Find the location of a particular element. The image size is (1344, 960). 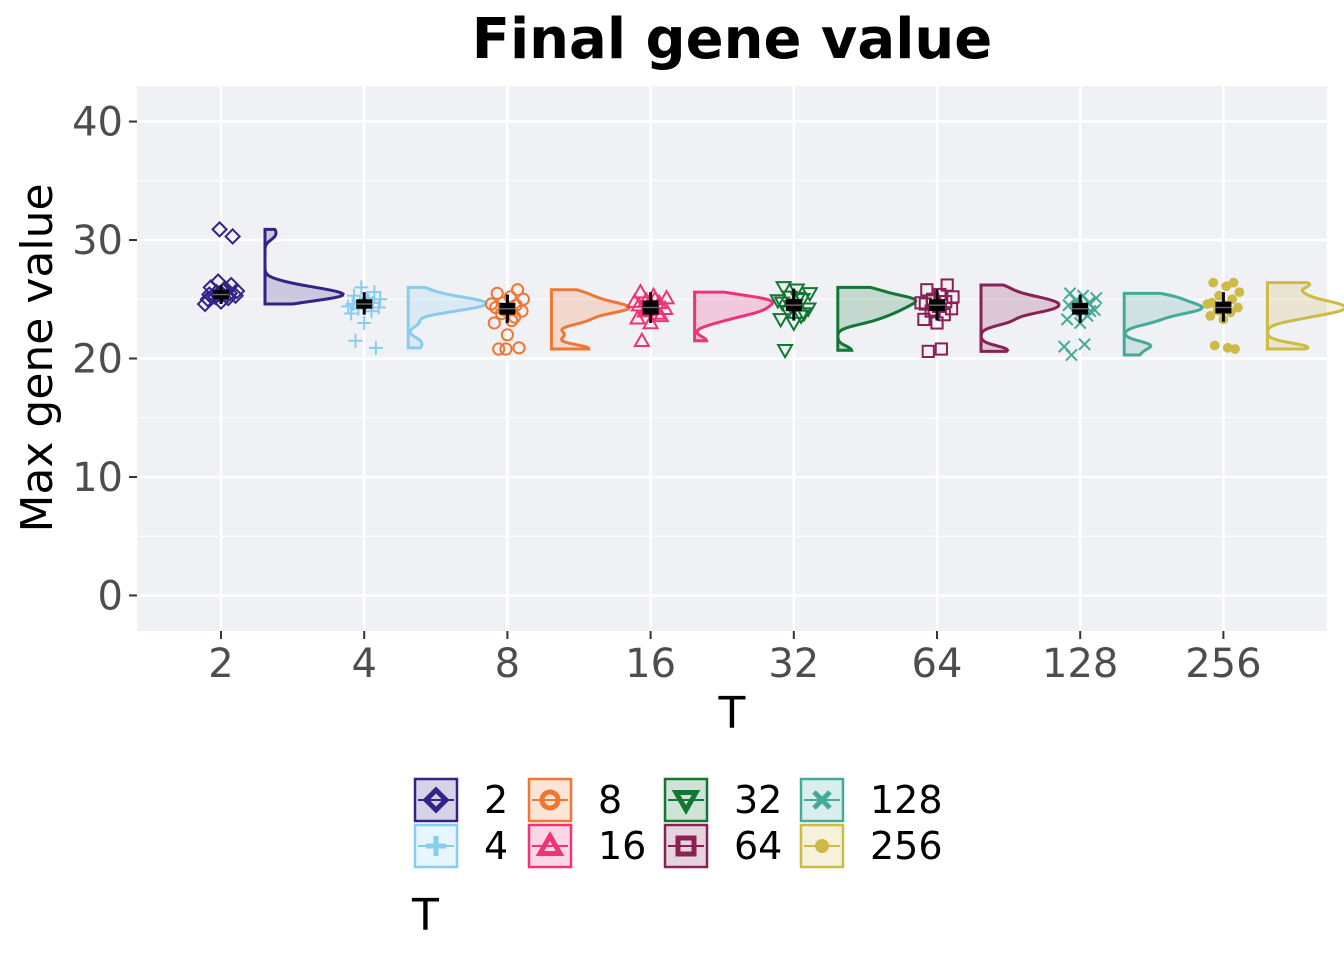

legend-title: T is located at coordinates (425, 915).